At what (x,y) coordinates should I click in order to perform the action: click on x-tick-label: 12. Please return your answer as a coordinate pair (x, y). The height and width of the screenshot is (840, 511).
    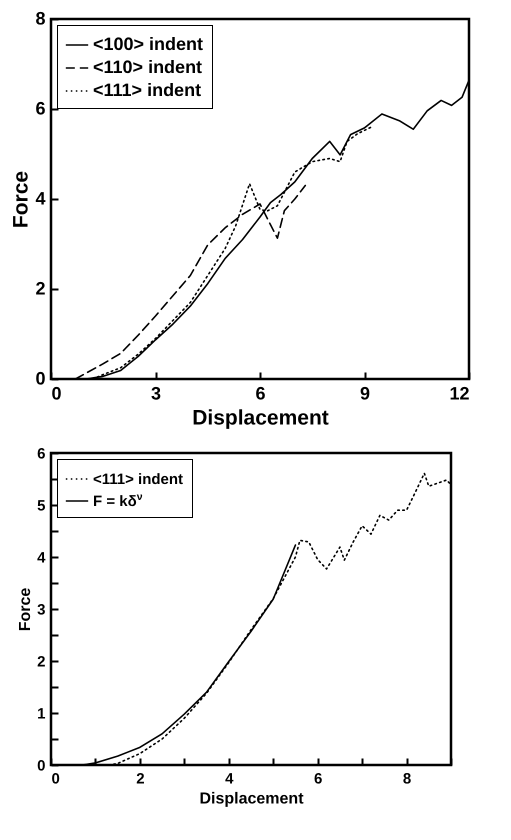
    Looking at the image, I should click on (459, 394).